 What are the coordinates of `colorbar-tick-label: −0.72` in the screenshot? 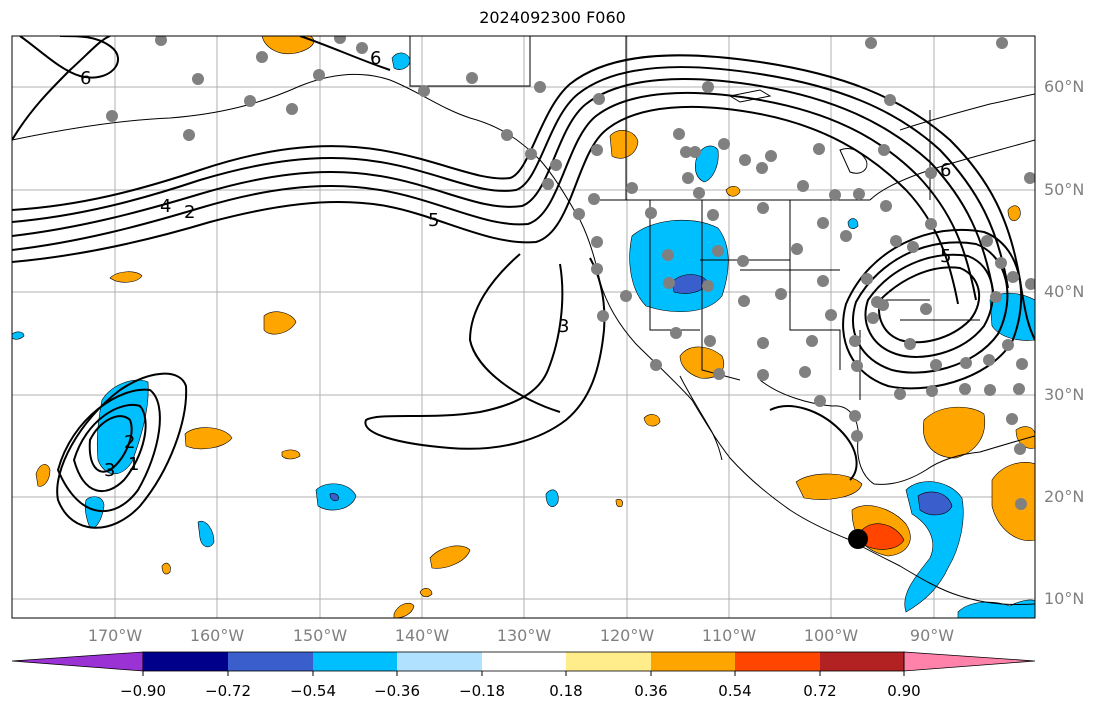 It's located at (228, 691).